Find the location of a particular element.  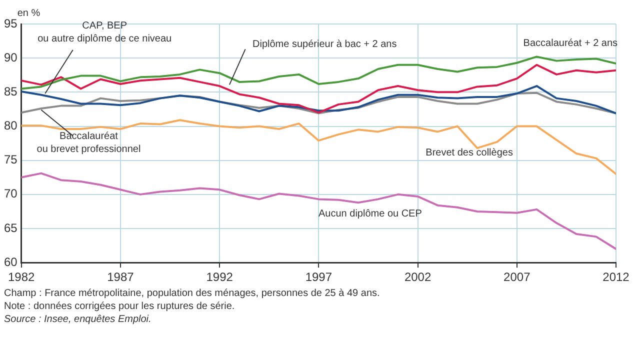

y-tick-label: 80 is located at coordinates (11, 125).